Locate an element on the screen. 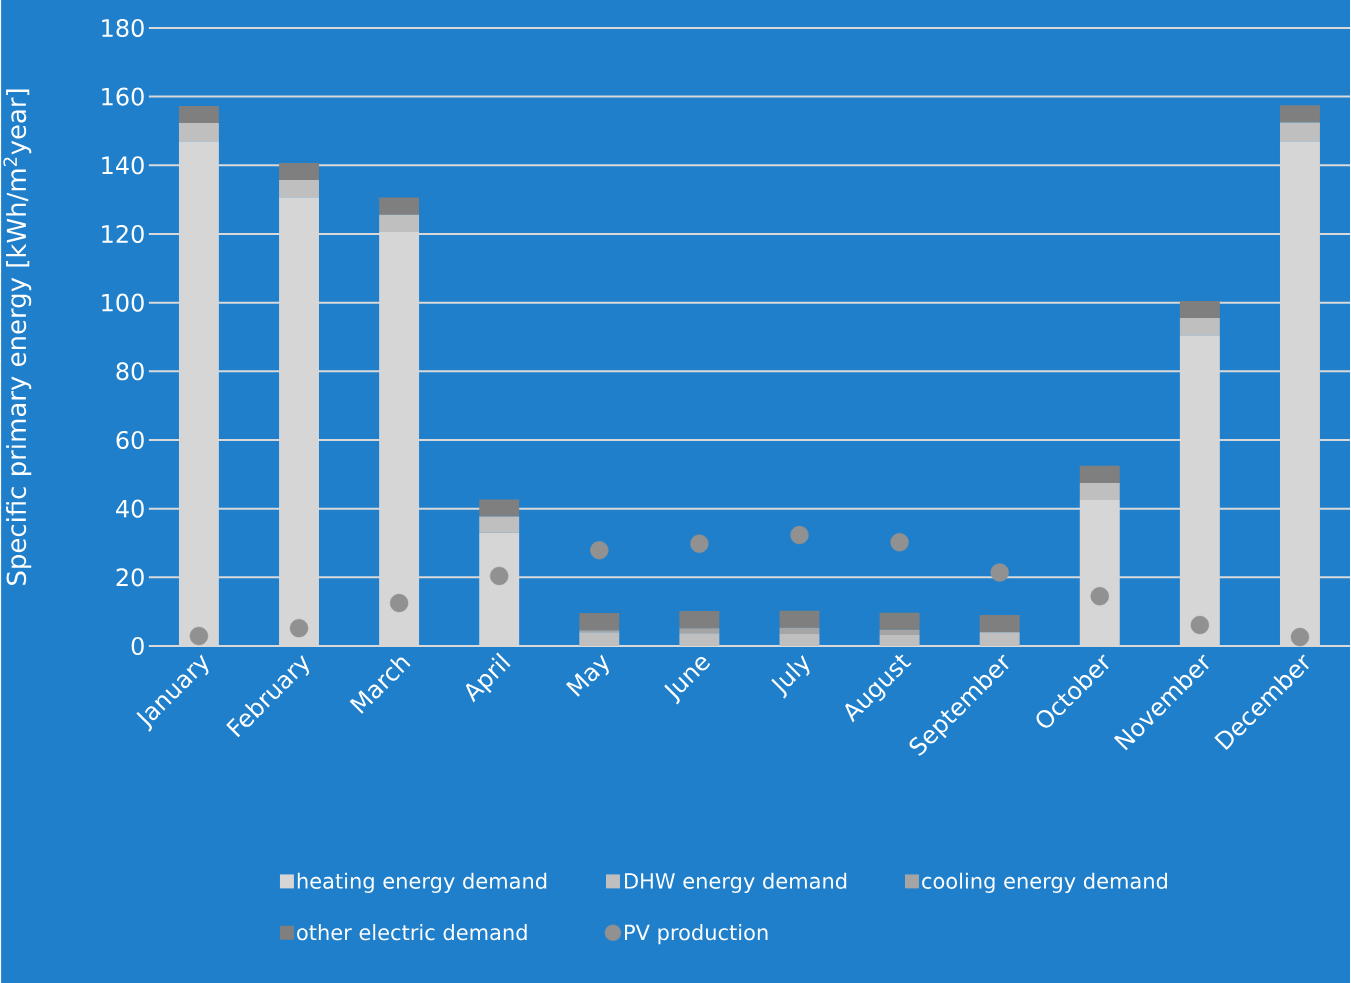  legend-label: PV production is located at coordinates (696, 934).